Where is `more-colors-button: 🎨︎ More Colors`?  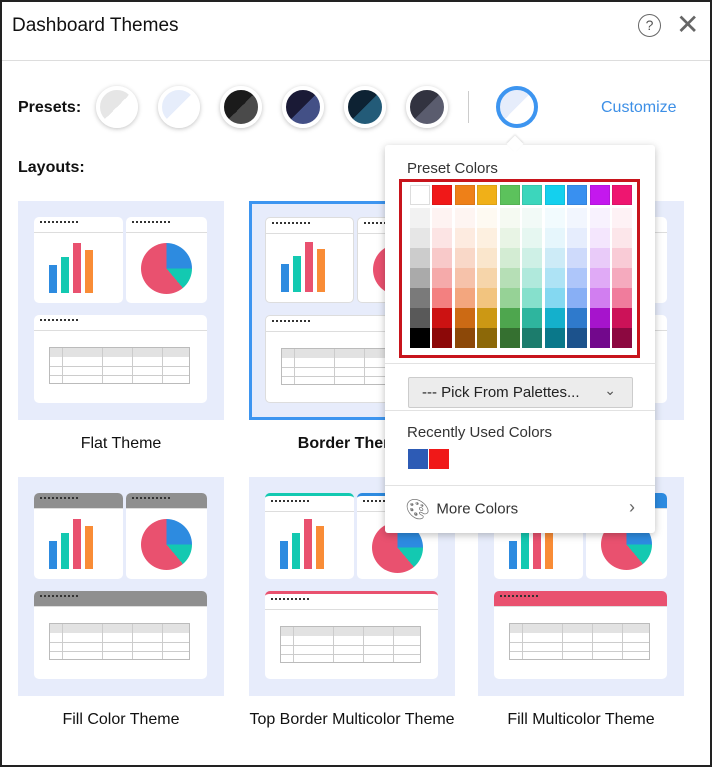
more-colors-button: 🎨︎ More Colors is located at coordinates (461, 509).